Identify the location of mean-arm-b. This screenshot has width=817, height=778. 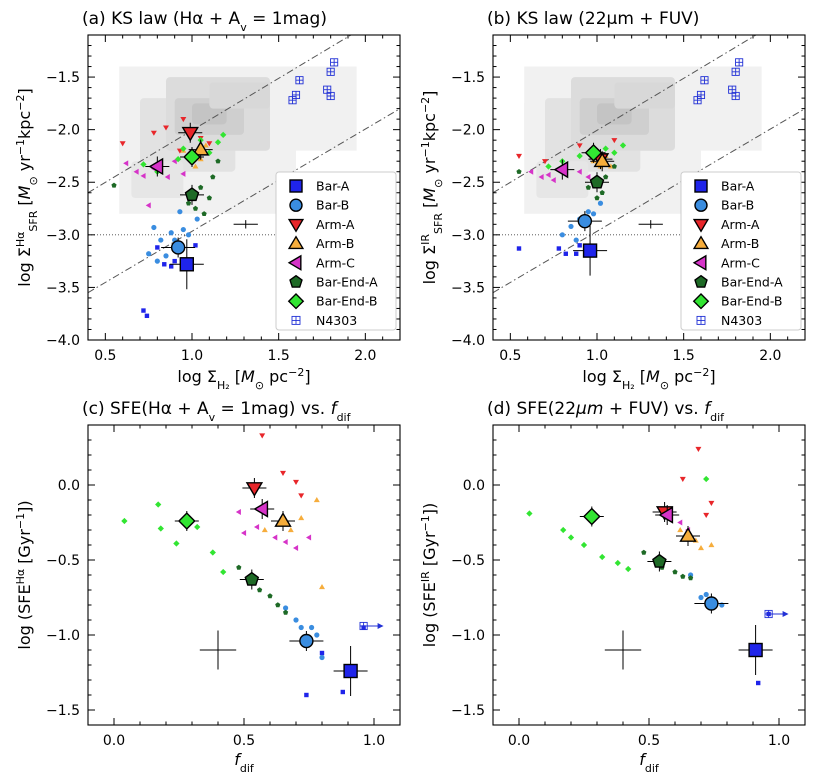
(602, 160).